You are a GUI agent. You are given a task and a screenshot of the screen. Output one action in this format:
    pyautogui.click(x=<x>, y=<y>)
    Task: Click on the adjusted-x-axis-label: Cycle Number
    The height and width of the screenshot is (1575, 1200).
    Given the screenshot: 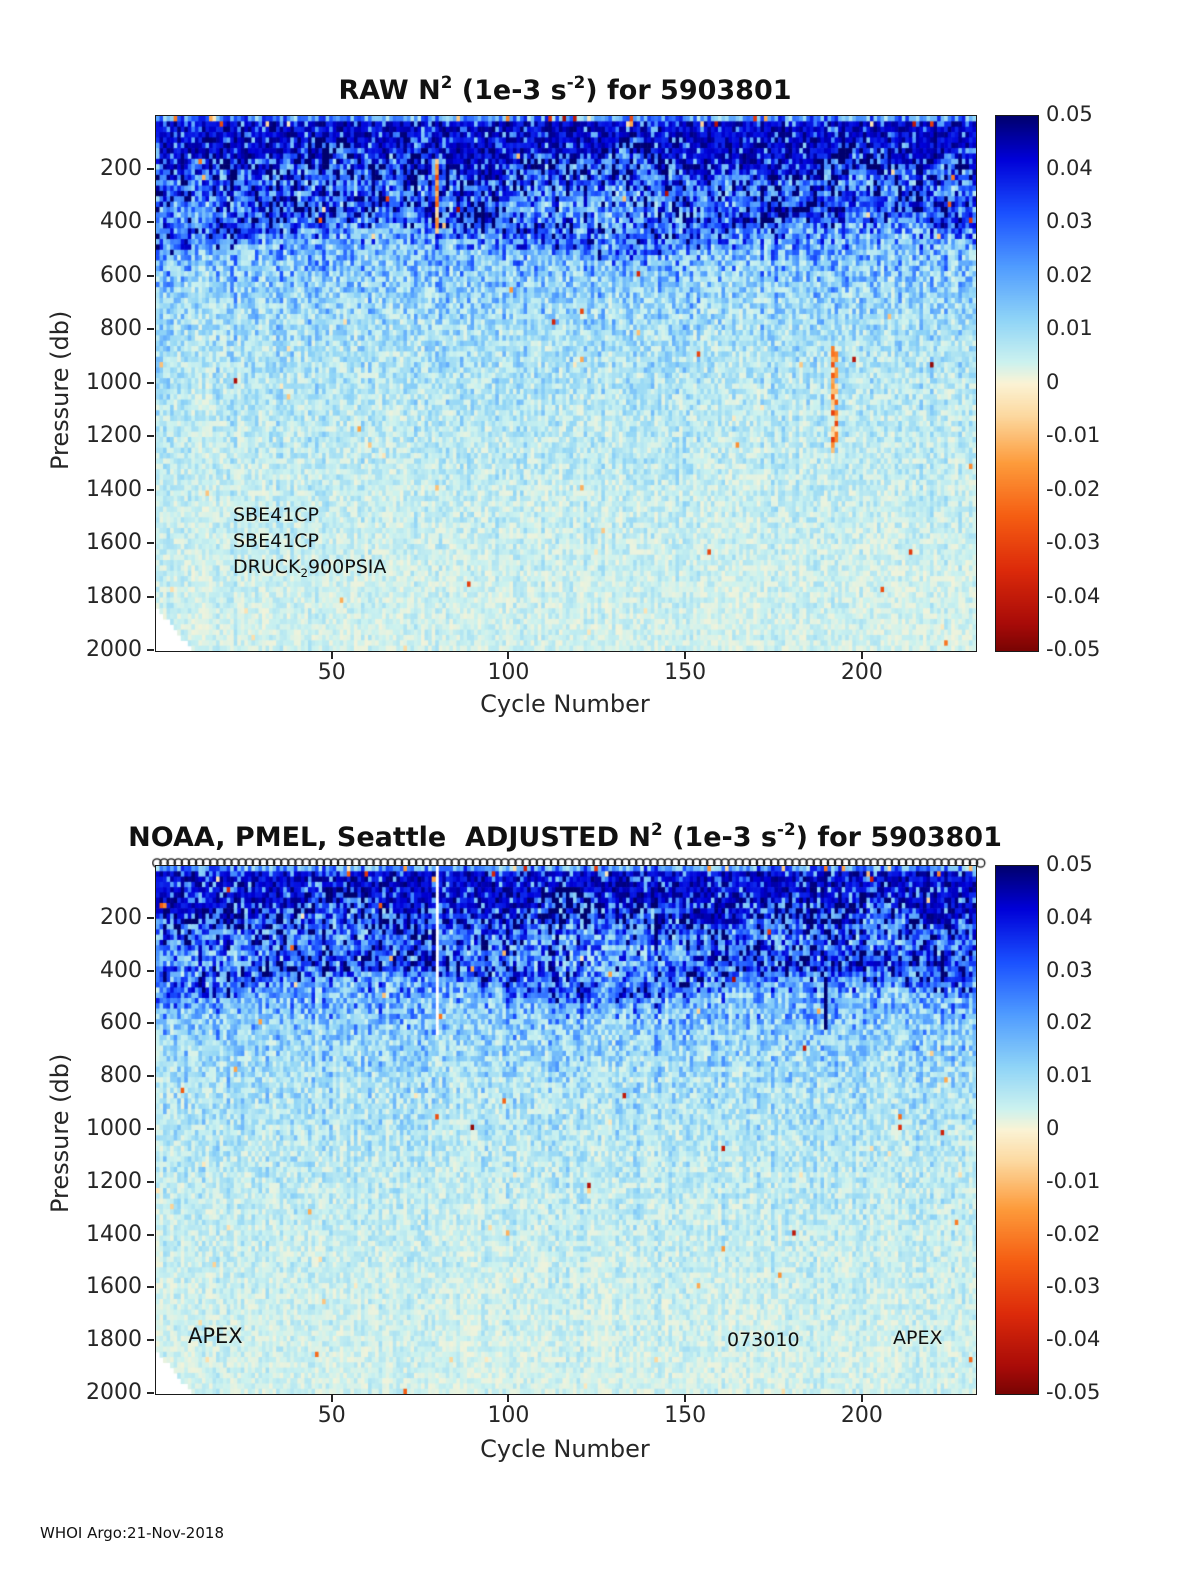 What is the action you would take?
    pyautogui.click(x=565, y=1449)
    